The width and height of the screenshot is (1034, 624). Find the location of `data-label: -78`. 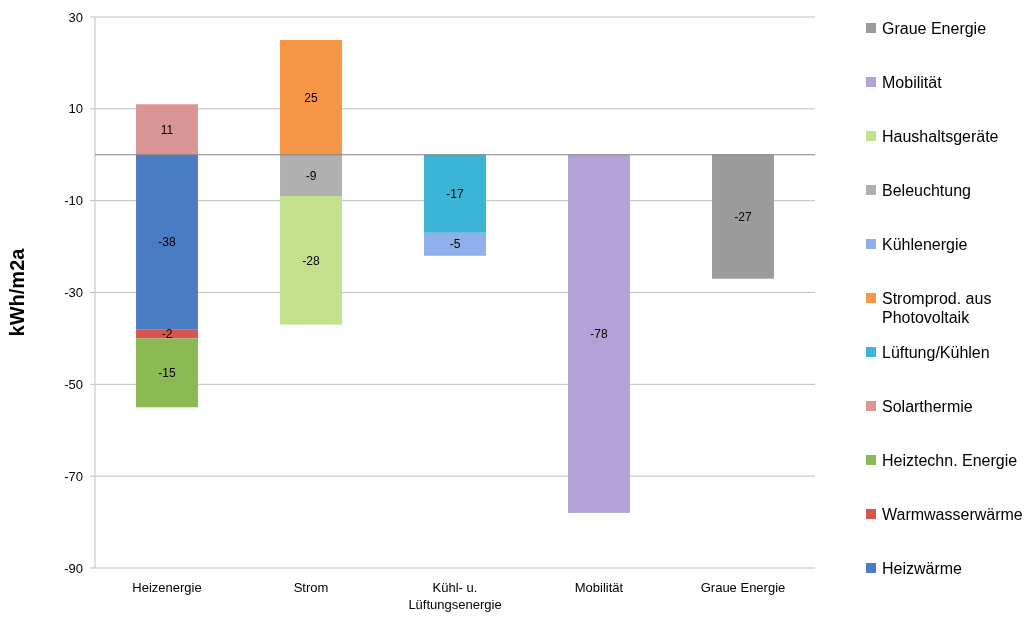

data-label: -78 is located at coordinates (599, 334).